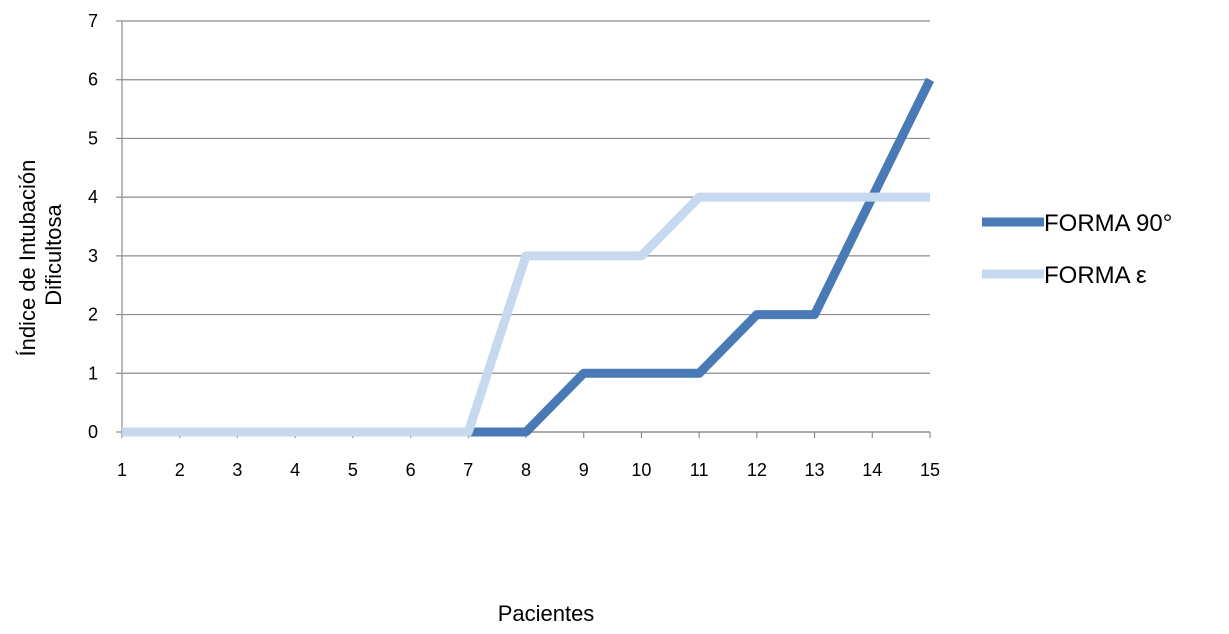 This screenshot has width=1229, height=634. I want to click on y-axis-title: Índice de Intubación Dificultosa, so click(40, 254).